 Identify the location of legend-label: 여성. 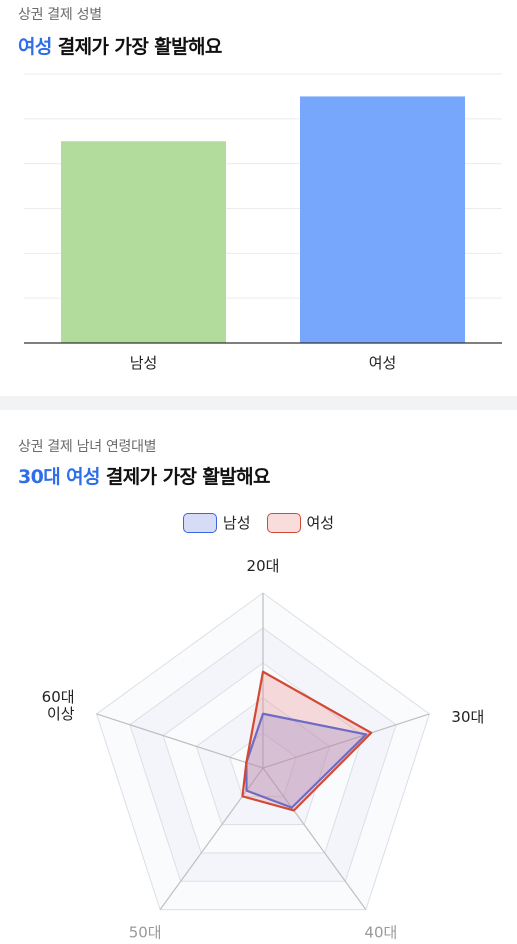
(320, 523).